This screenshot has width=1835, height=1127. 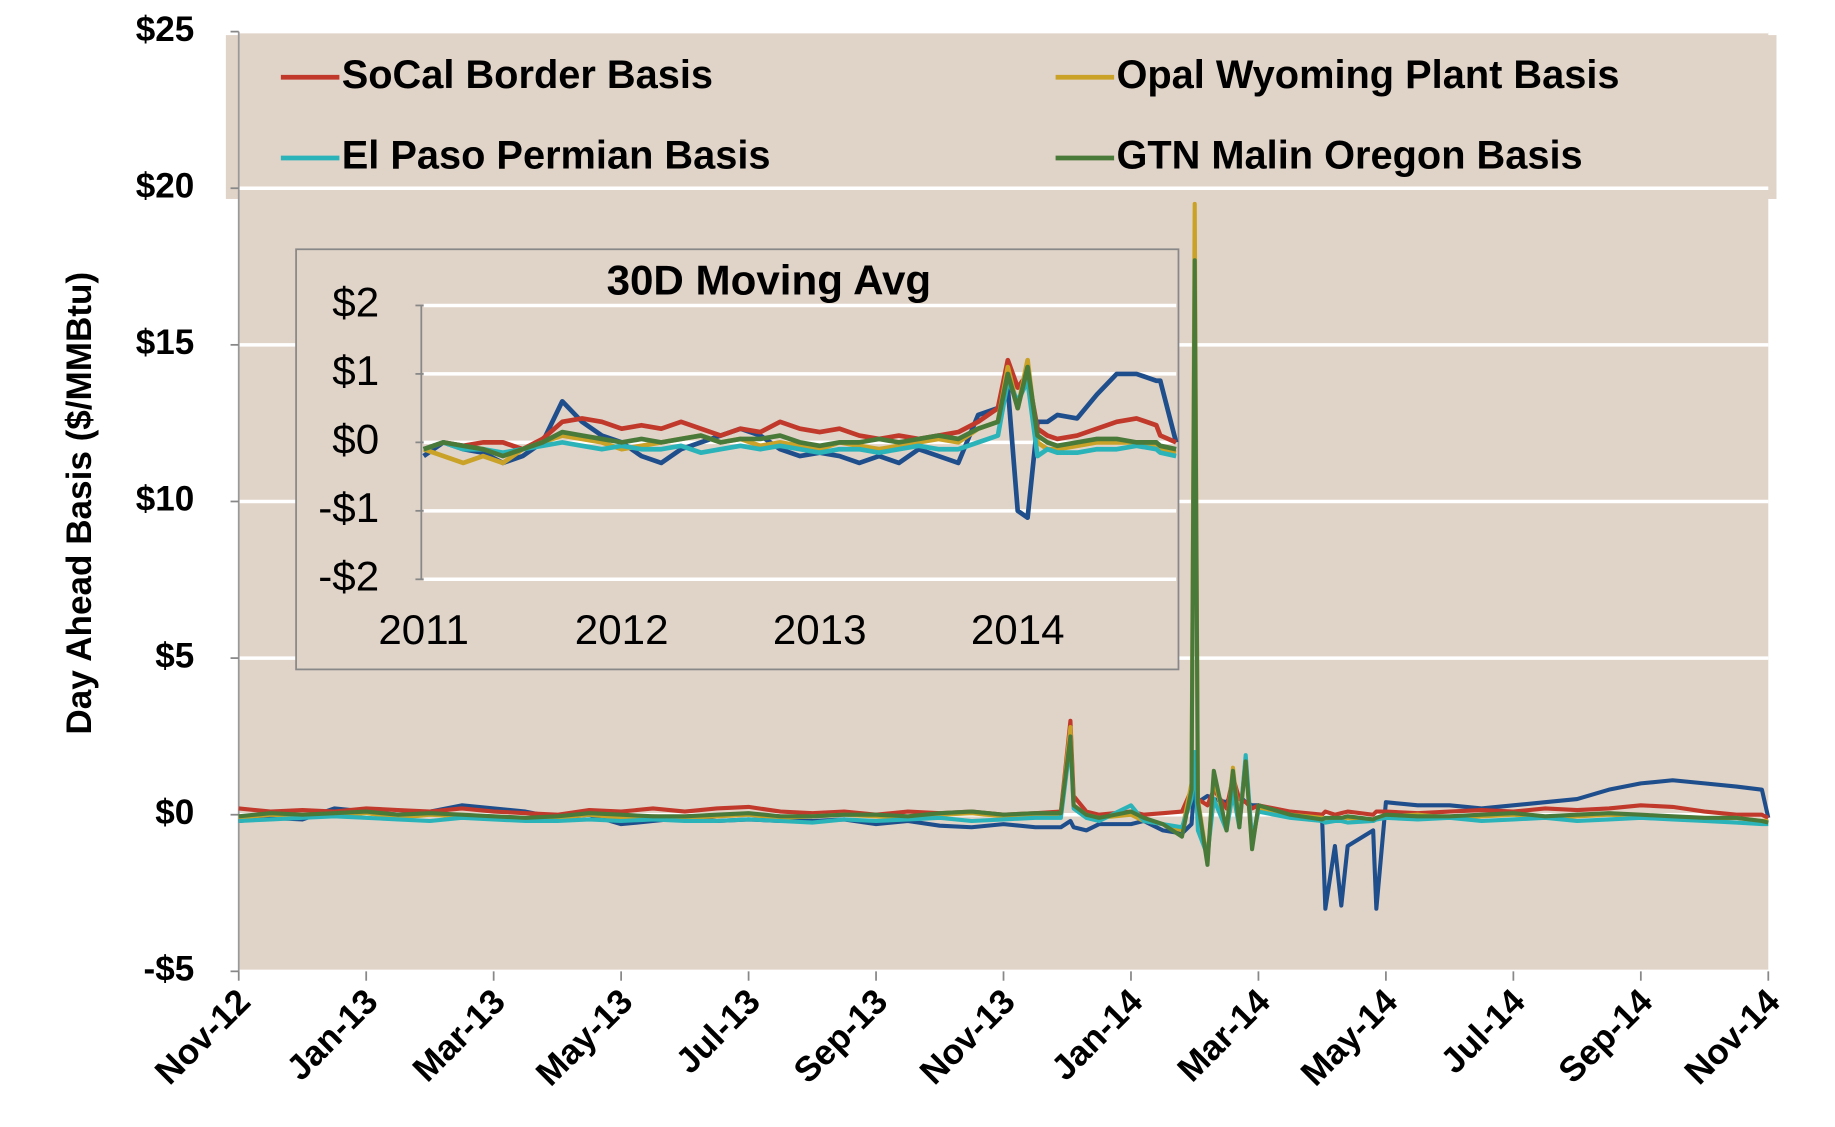 What do you see at coordinates (459, 1036) in the screenshot?
I see `x-tick-label: Mar-13` at bounding box center [459, 1036].